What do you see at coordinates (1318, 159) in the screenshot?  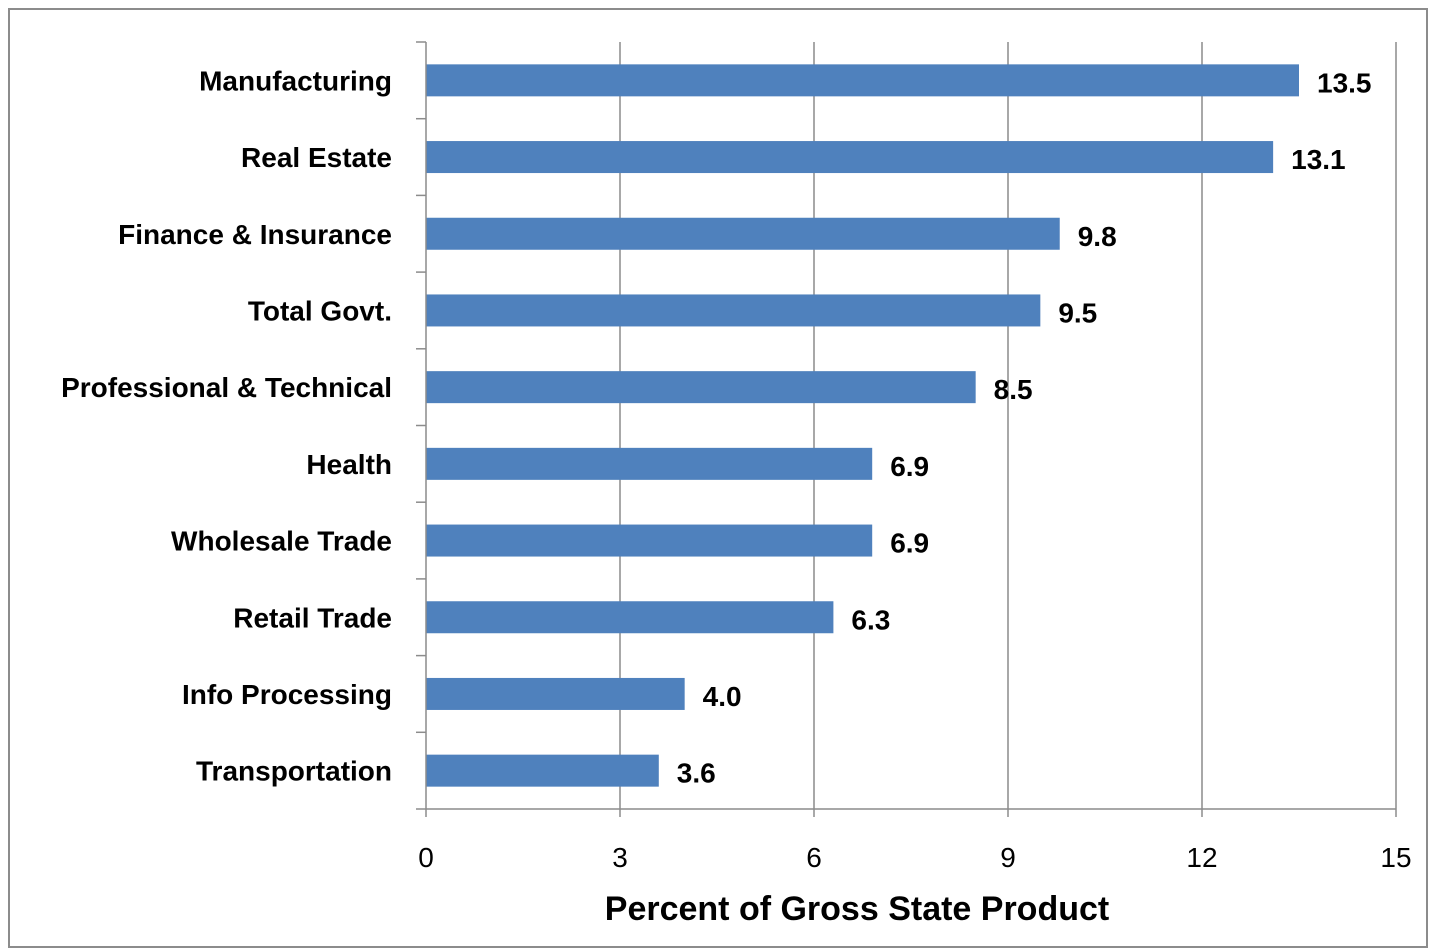 I see `value-label: 13.1` at bounding box center [1318, 159].